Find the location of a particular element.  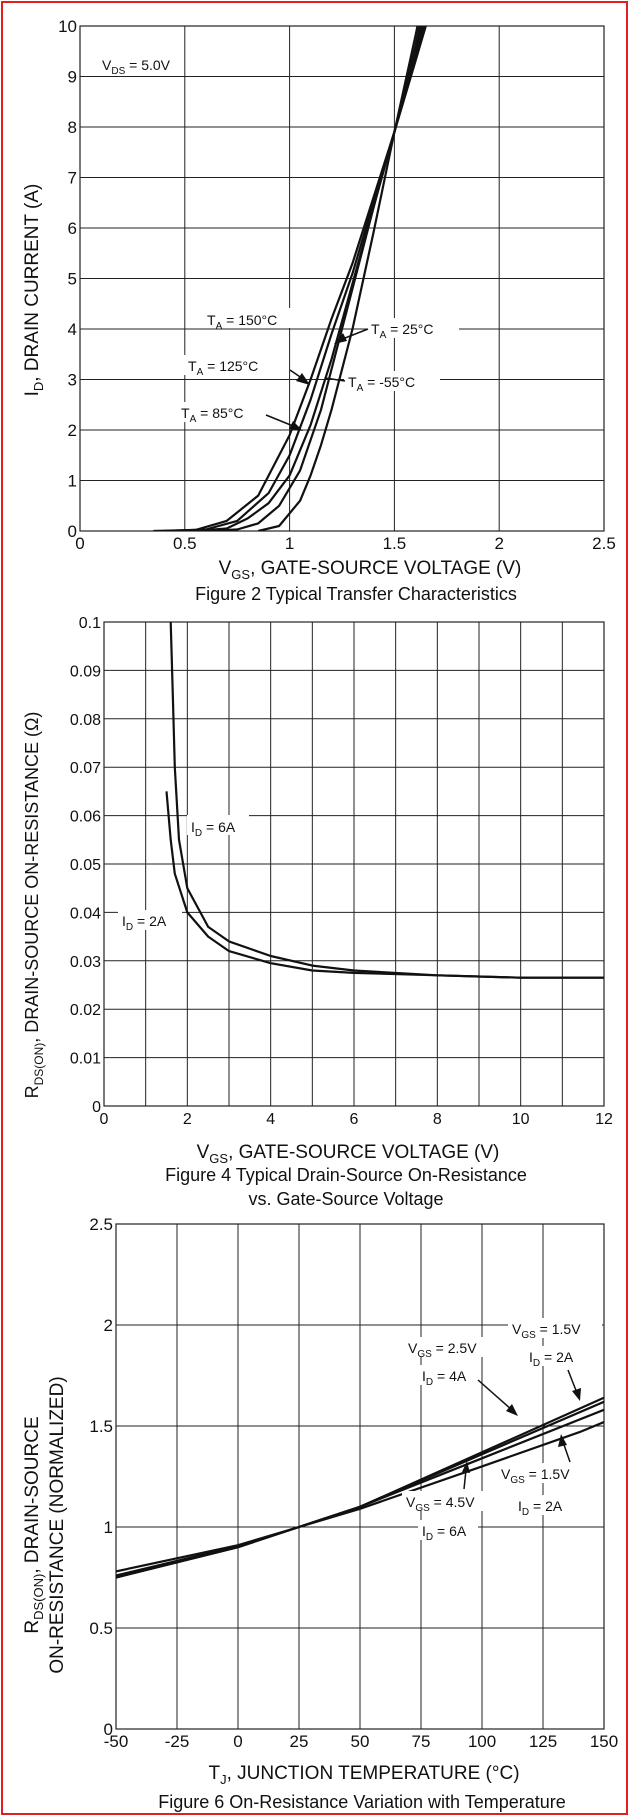

x-tick-label: -50 is located at coordinates (116, 1741).